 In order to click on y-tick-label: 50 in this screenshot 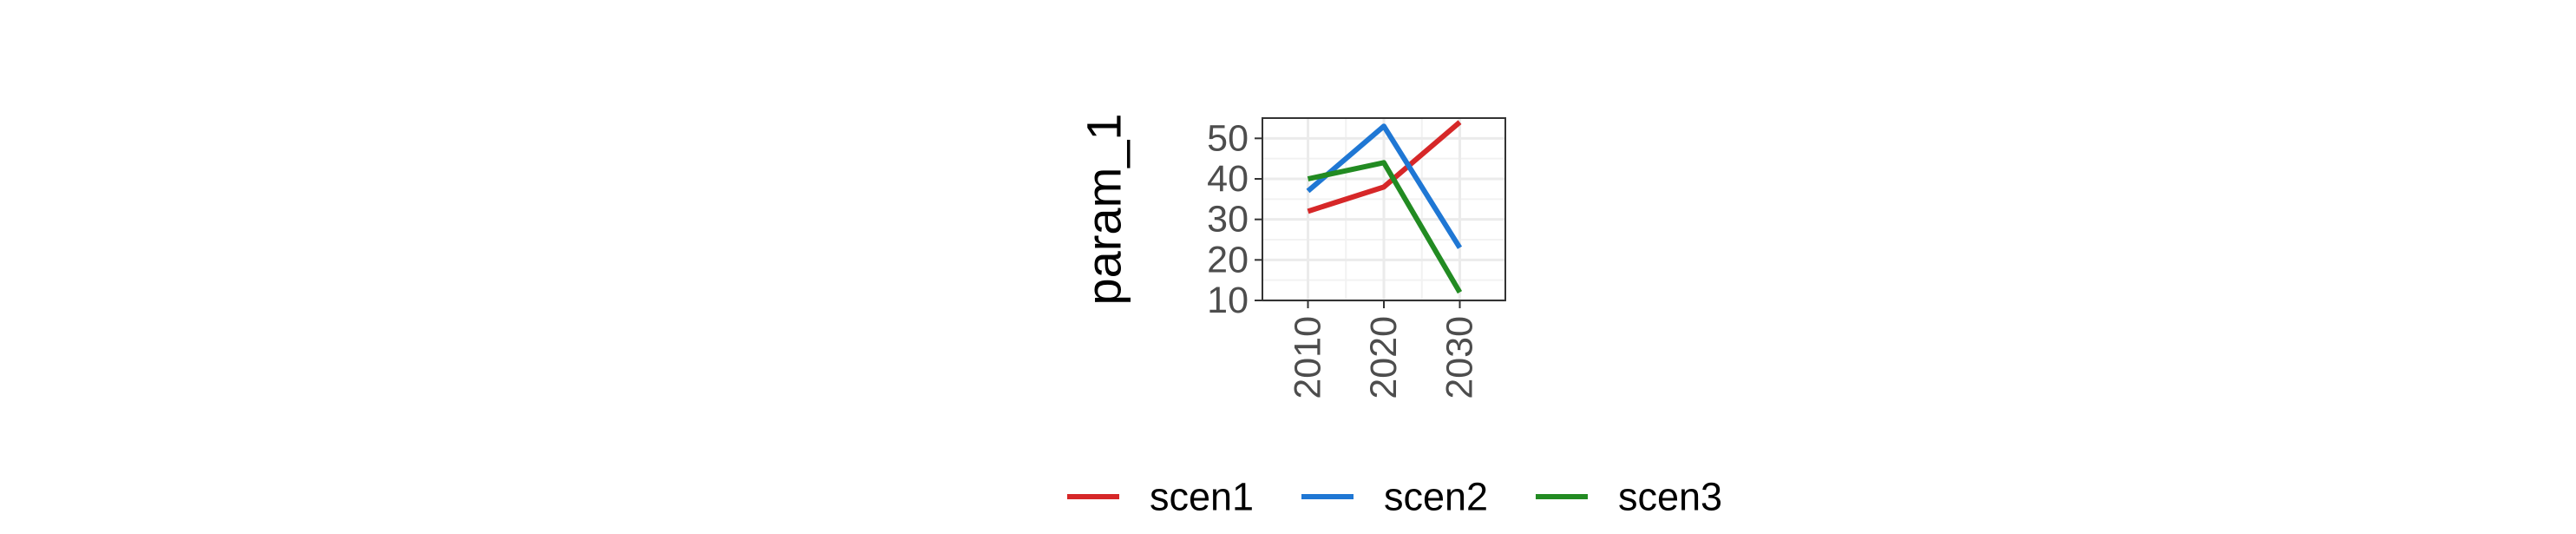, I will do `click(1228, 138)`.